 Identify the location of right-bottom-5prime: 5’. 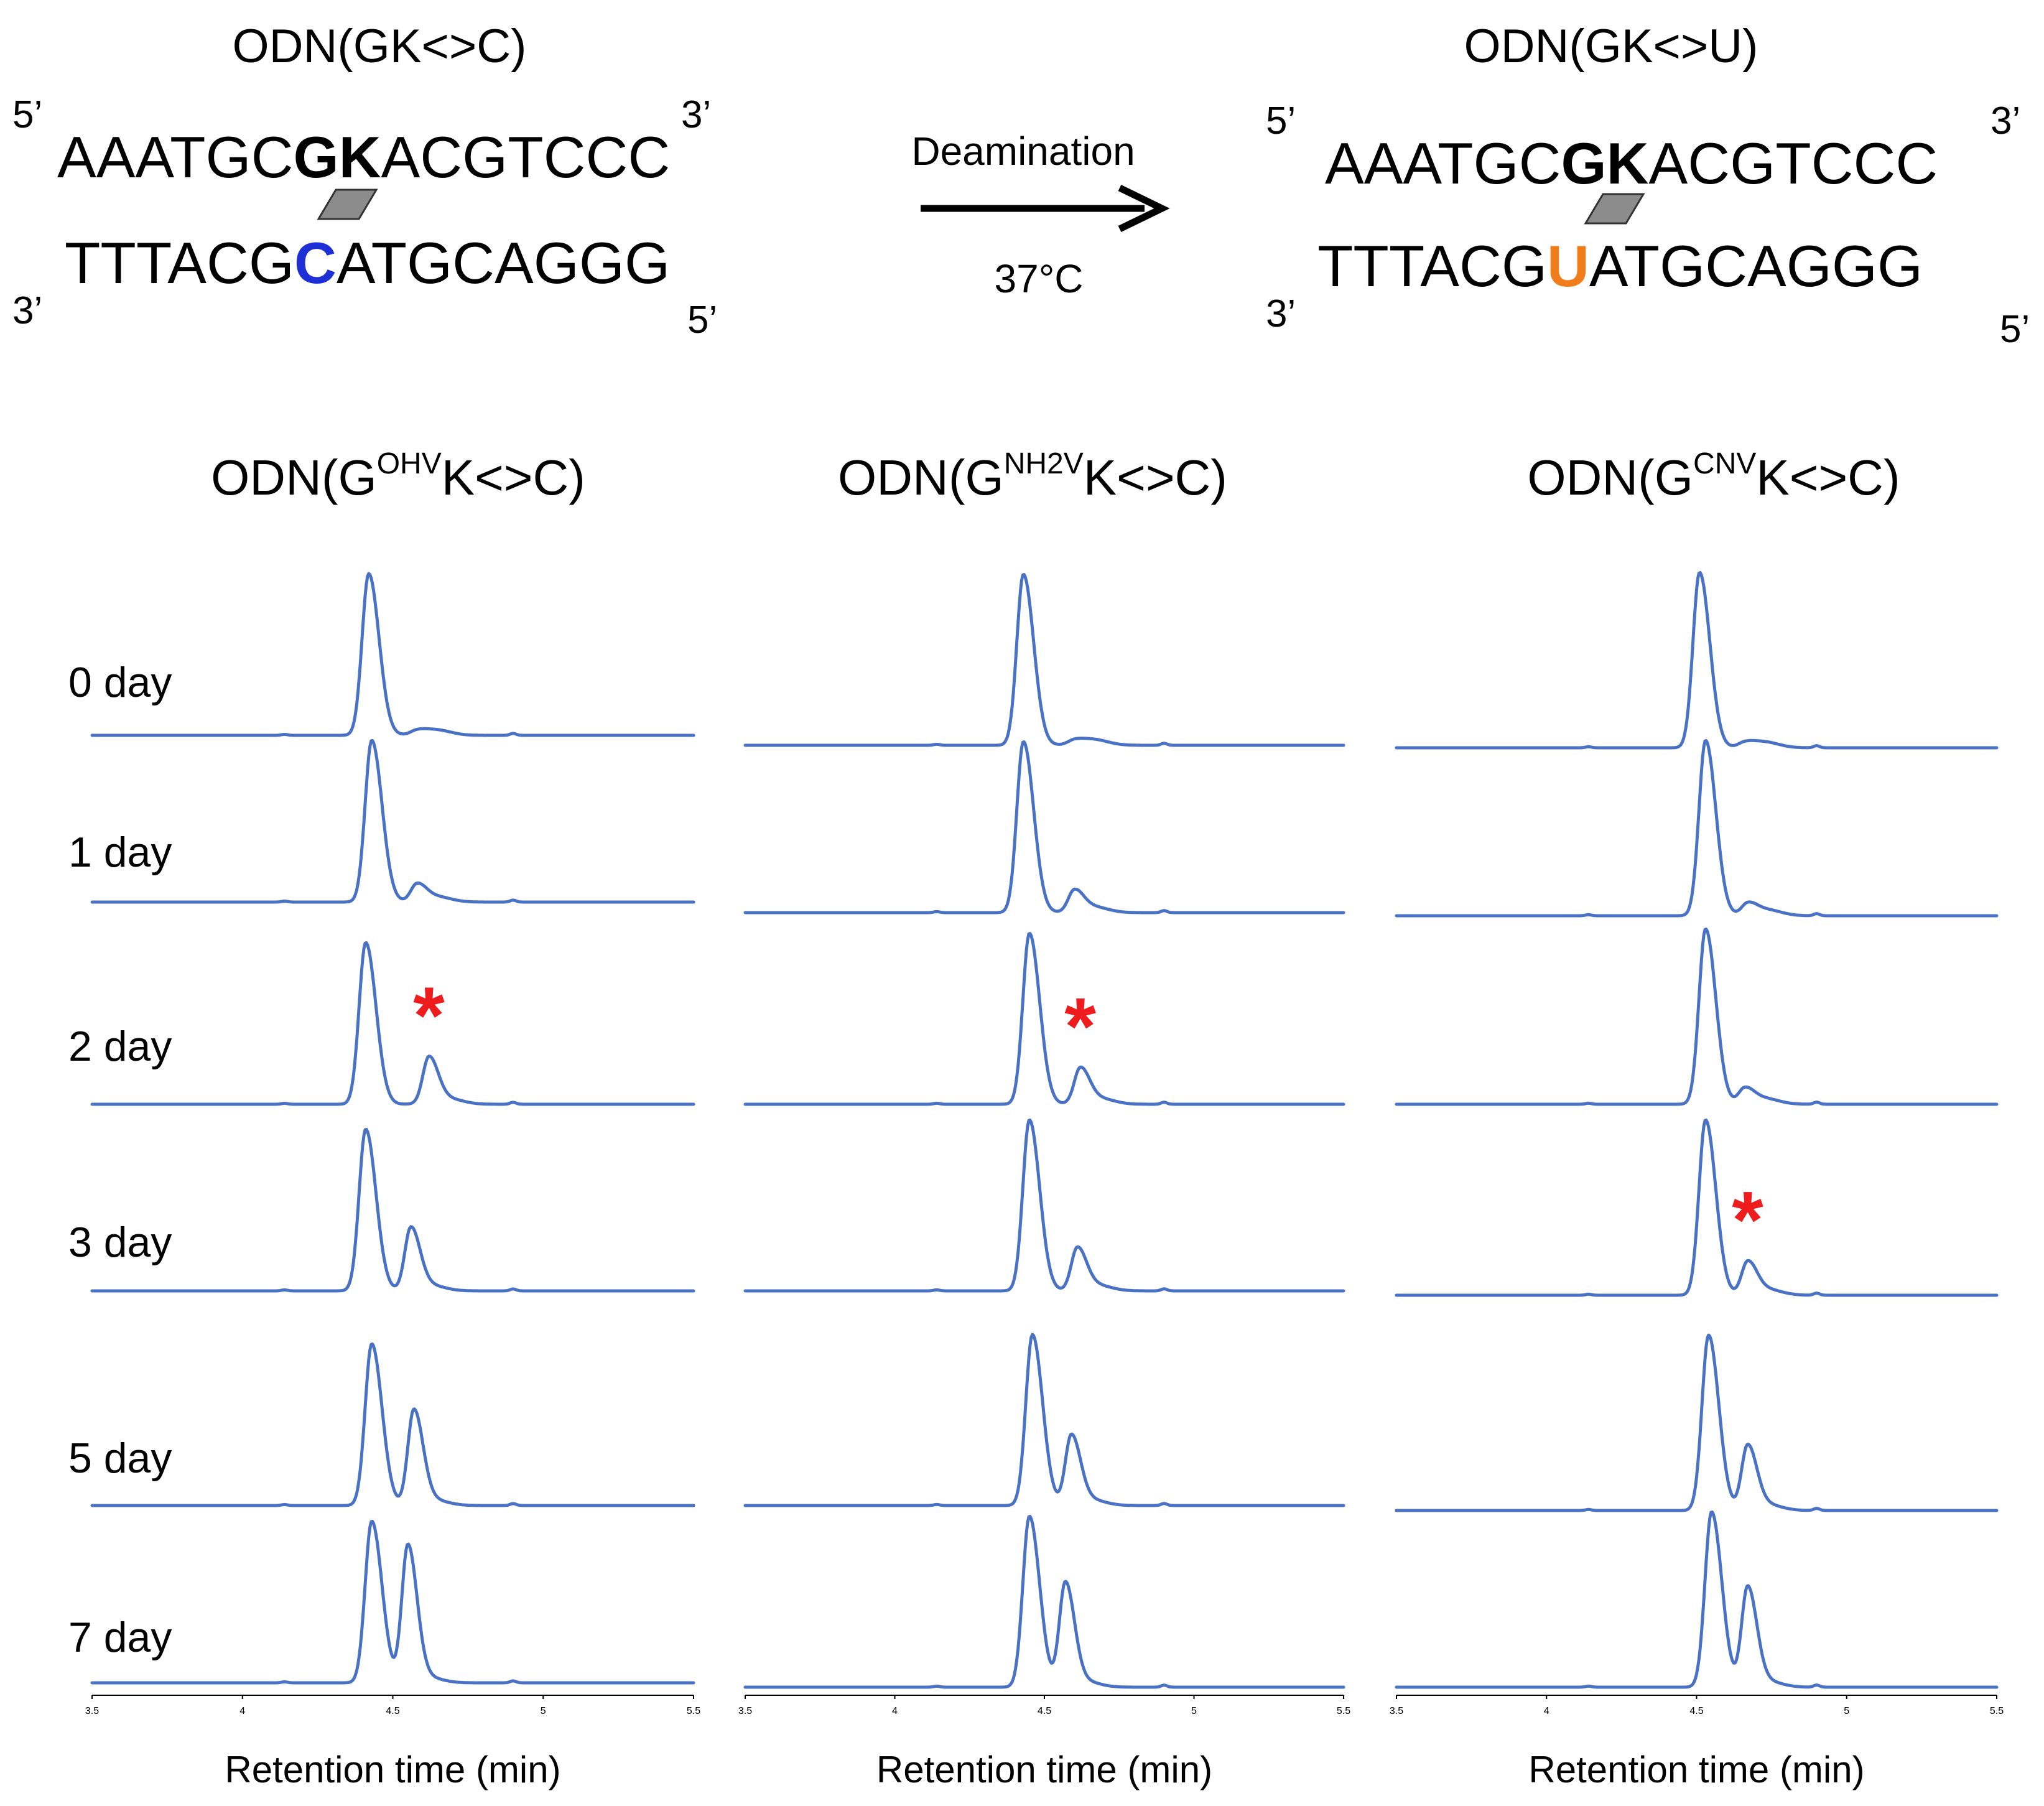
(2015, 329).